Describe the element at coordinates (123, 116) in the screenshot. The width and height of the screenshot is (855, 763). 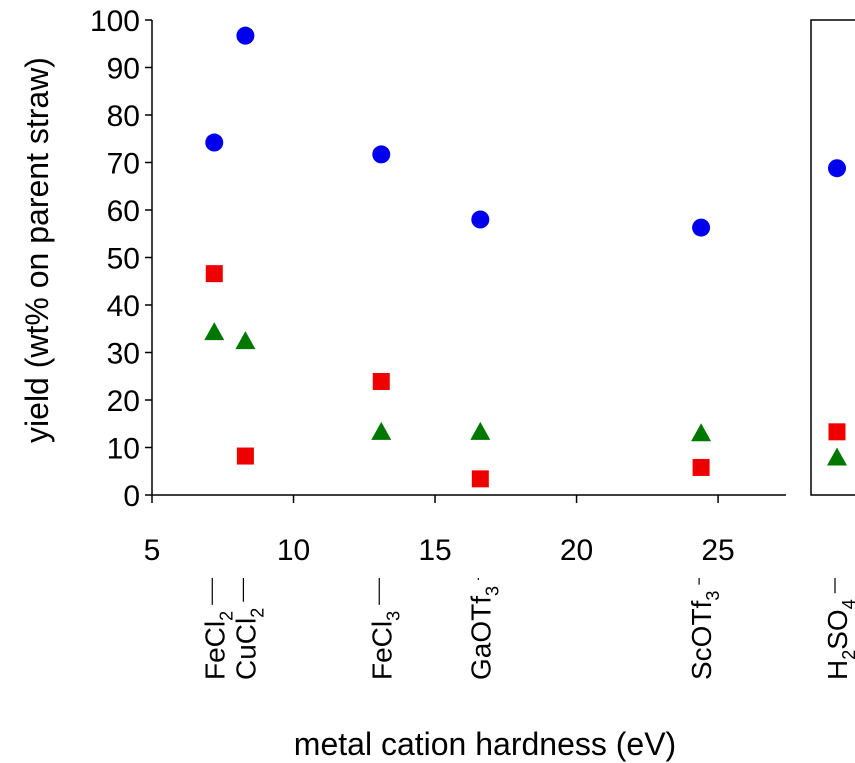
I see `y-tick-label: 80` at that location.